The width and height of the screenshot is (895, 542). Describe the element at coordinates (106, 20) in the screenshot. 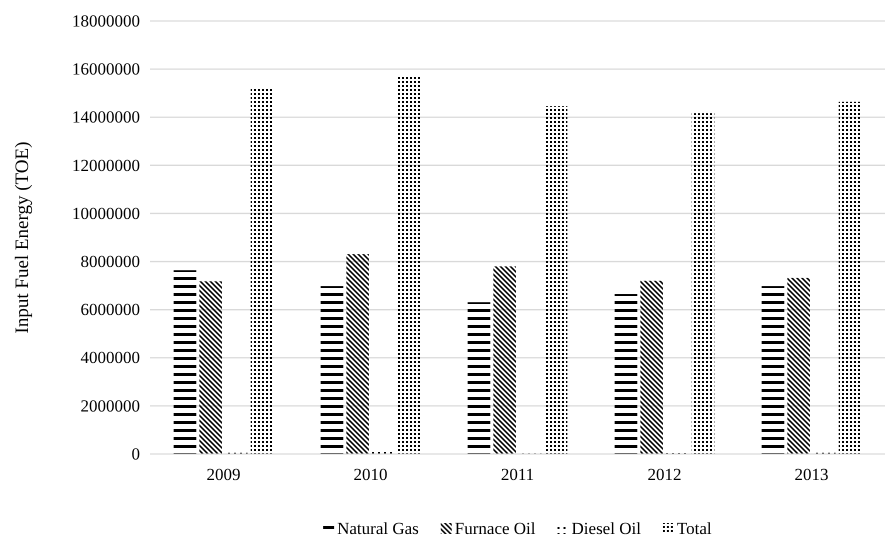

I see `y-tick-label: 18000000` at that location.